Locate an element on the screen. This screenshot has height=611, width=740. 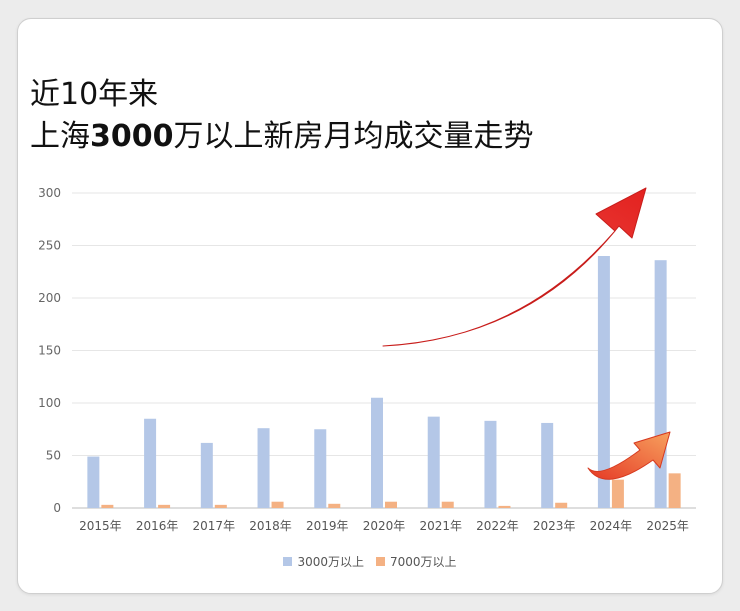
y-tick-label: 150 is located at coordinates (49, 351).